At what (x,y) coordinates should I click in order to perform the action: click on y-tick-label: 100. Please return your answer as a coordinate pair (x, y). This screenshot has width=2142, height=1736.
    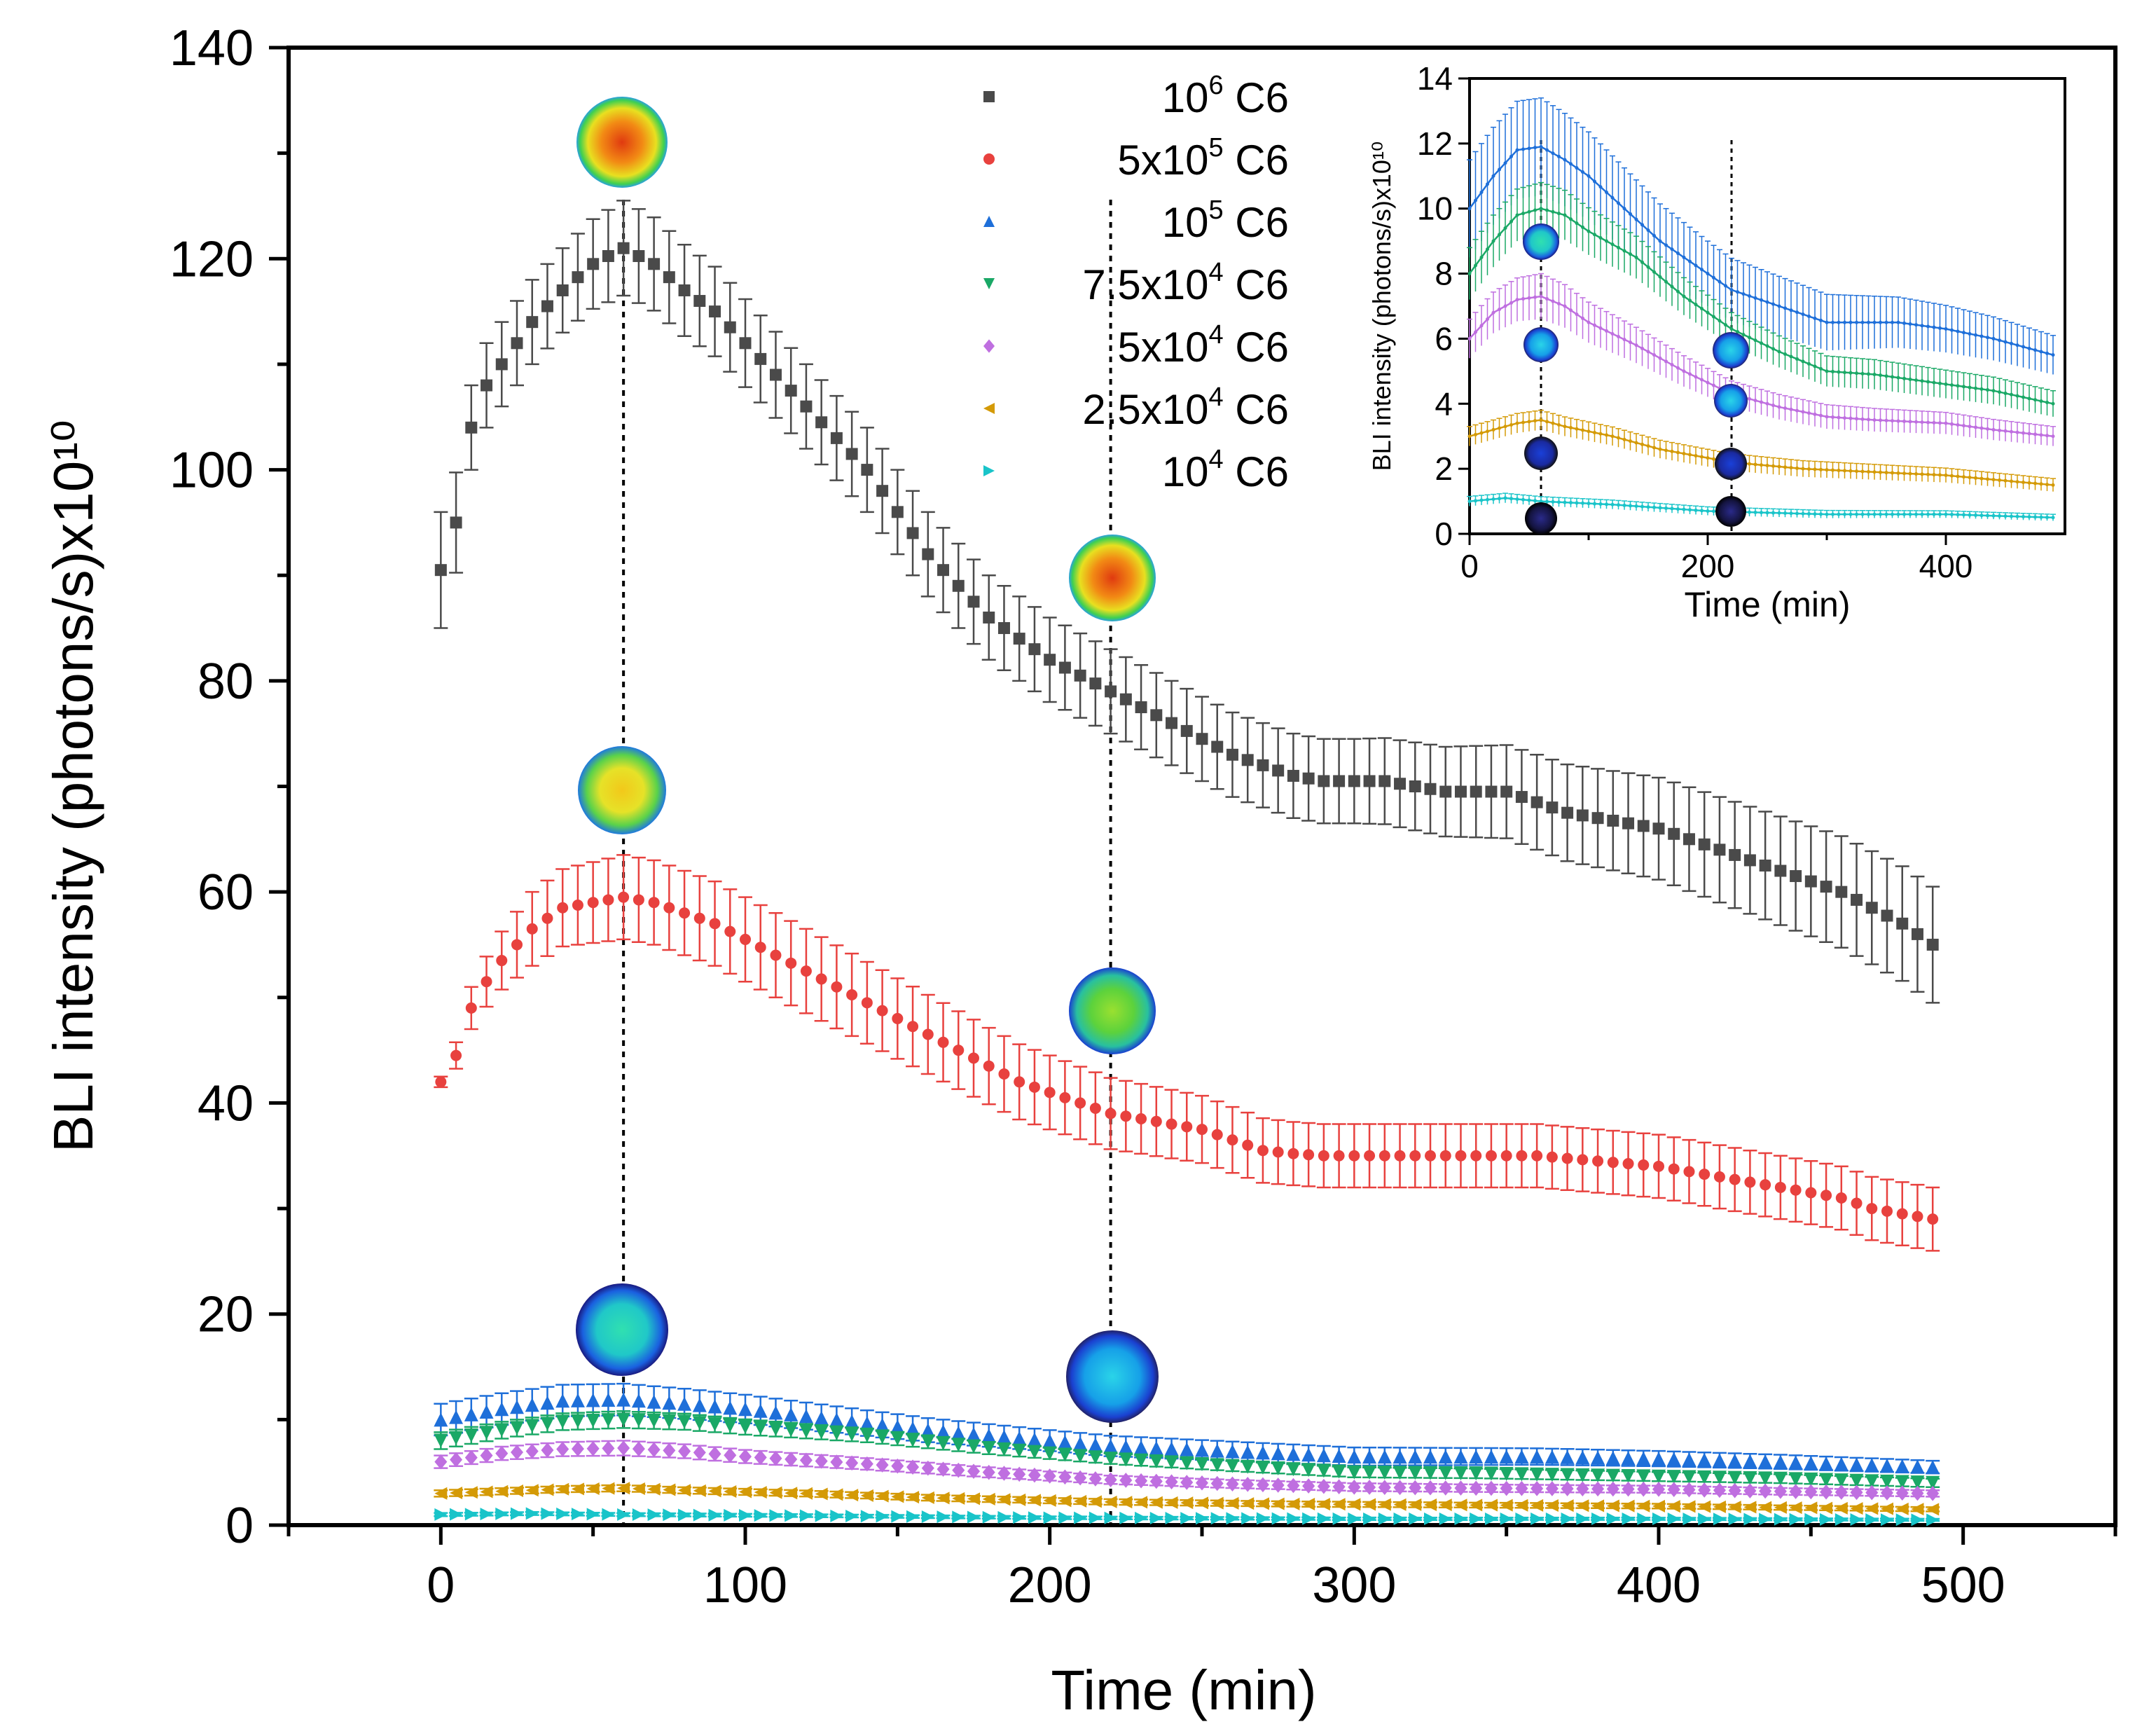
    Looking at the image, I should click on (212, 471).